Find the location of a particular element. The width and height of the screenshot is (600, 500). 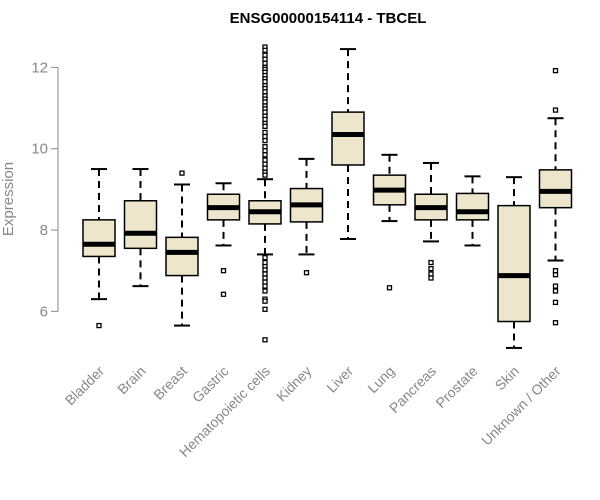

x-tick-label: Unknown / Other is located at coordinates (521, 406).